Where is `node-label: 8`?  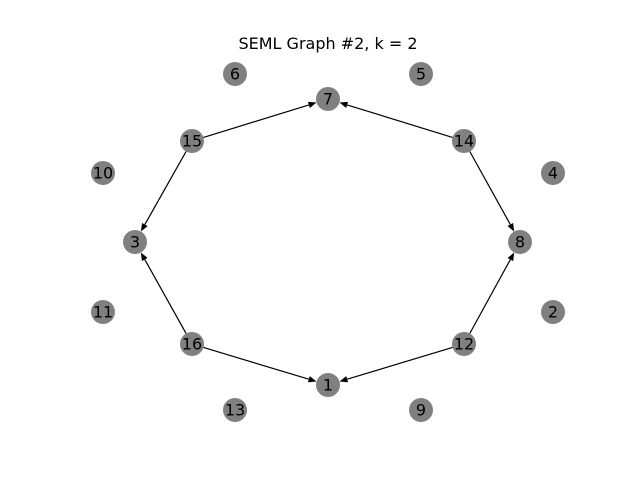
node-label: 8 is located at coordinates (520, 242).